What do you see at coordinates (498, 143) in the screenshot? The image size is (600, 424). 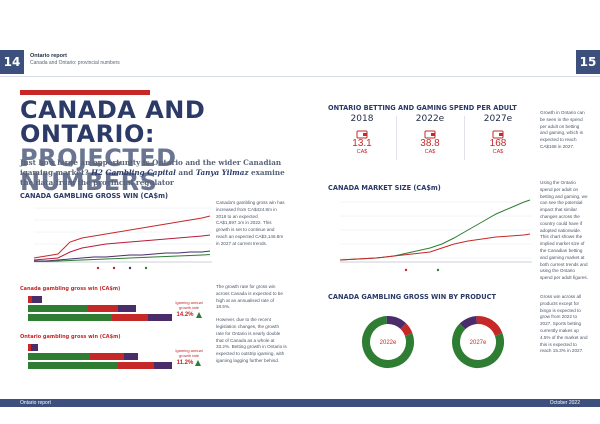 I see `spend-value: 168` at bounding box center [498, 143].